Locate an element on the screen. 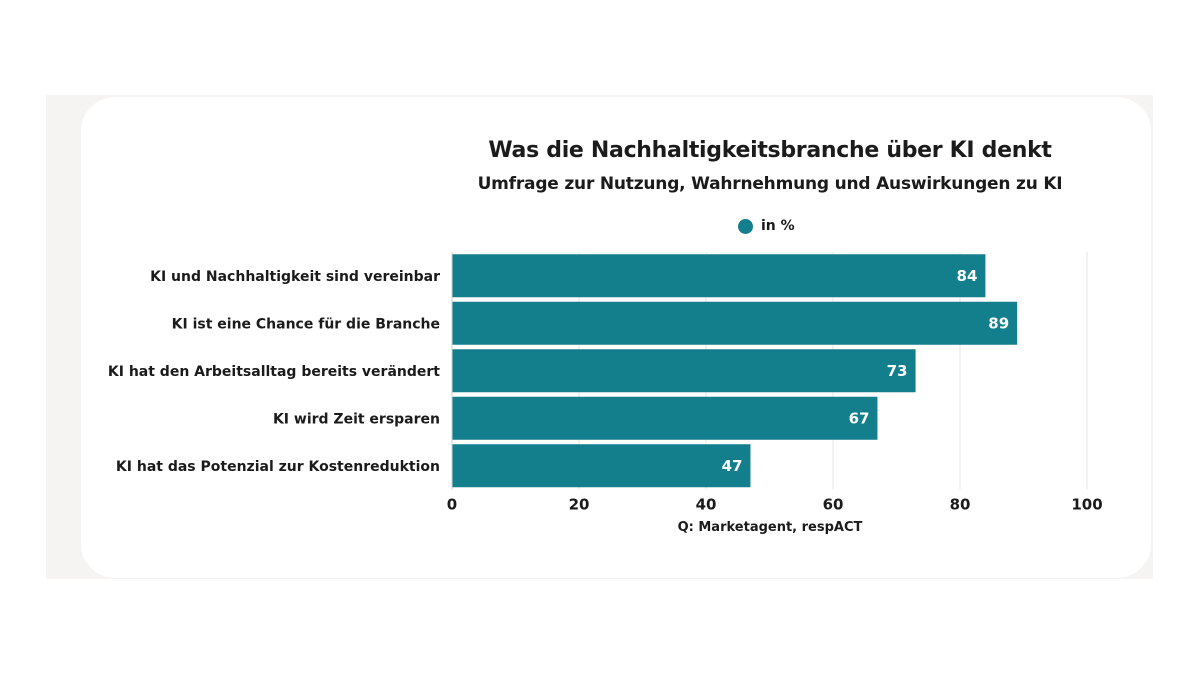  value-label-0: 84 is located at coordinates (967, 276).